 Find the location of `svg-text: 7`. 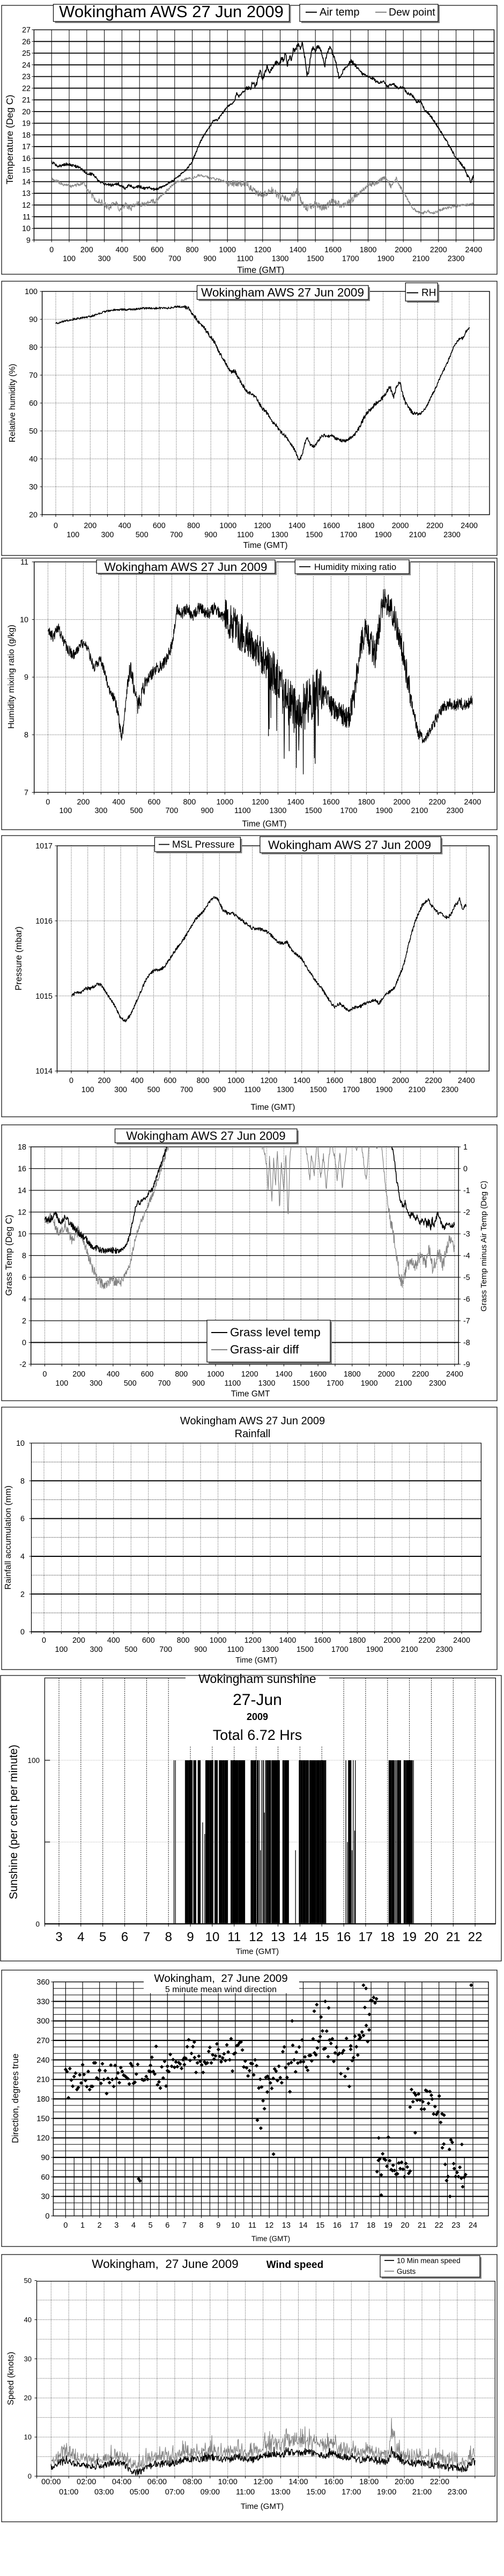

svg-text: 7 is located at coordinates (26, 792).